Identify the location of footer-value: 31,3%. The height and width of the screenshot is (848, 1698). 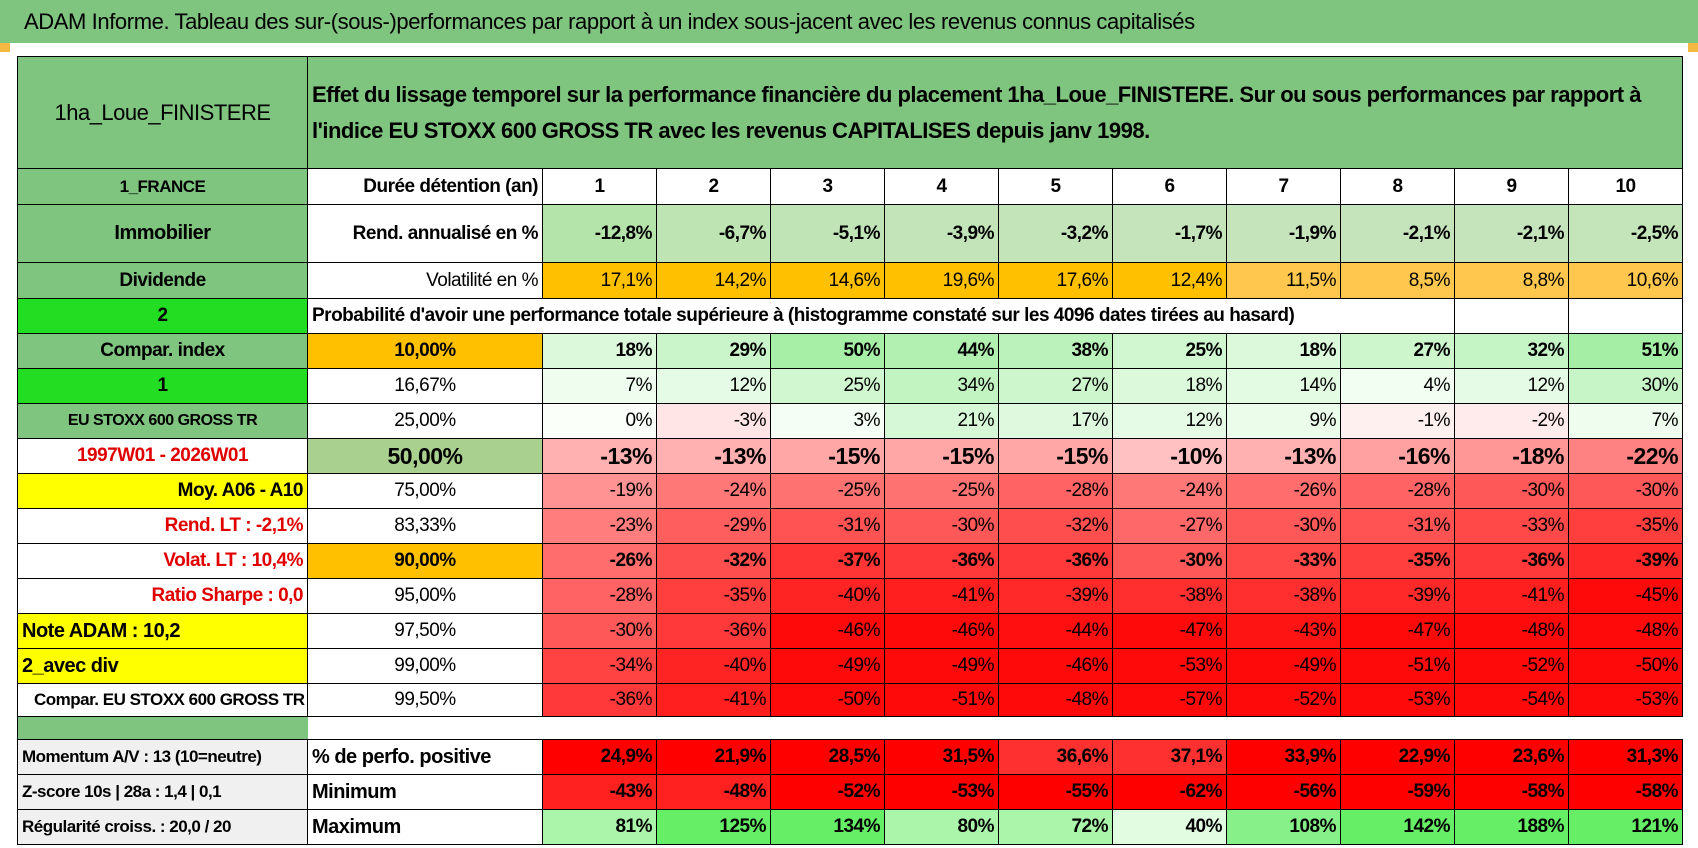
(1625, 757).